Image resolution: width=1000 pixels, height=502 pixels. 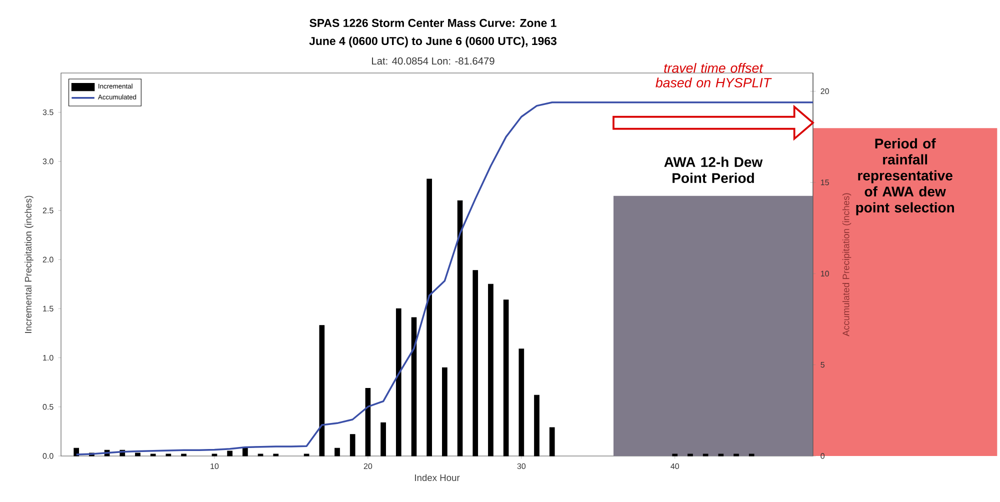 What do you see at coordinates (48, 407) in the screenshot?
I see `y-tick-label: 0.5` at bounding box center [48, 407].